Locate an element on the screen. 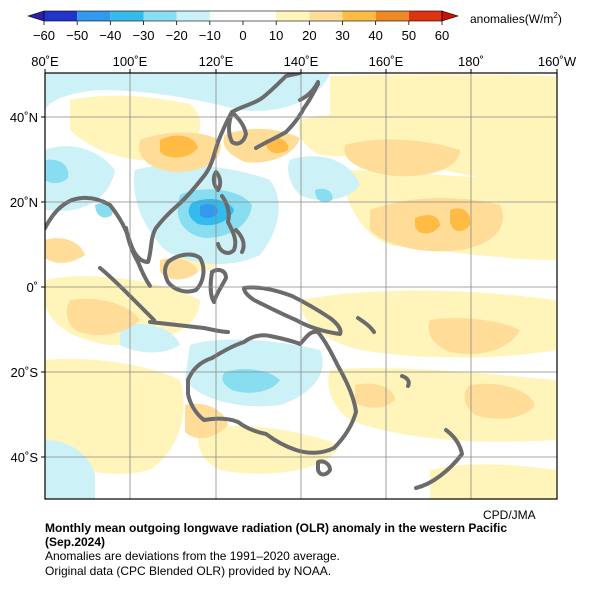 The height and width of the screenshot is (600, 600). lat-label: 0˚ is located at coordinates (32, 287).